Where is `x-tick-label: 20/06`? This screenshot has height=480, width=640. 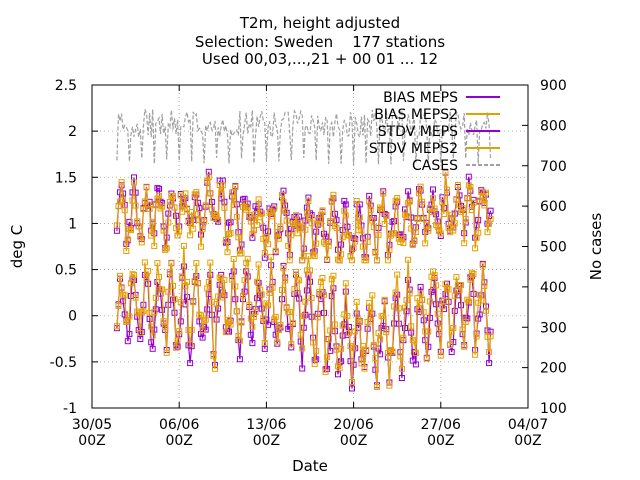
x-tick-label: 20/06 is located at coordinates (353, 425).